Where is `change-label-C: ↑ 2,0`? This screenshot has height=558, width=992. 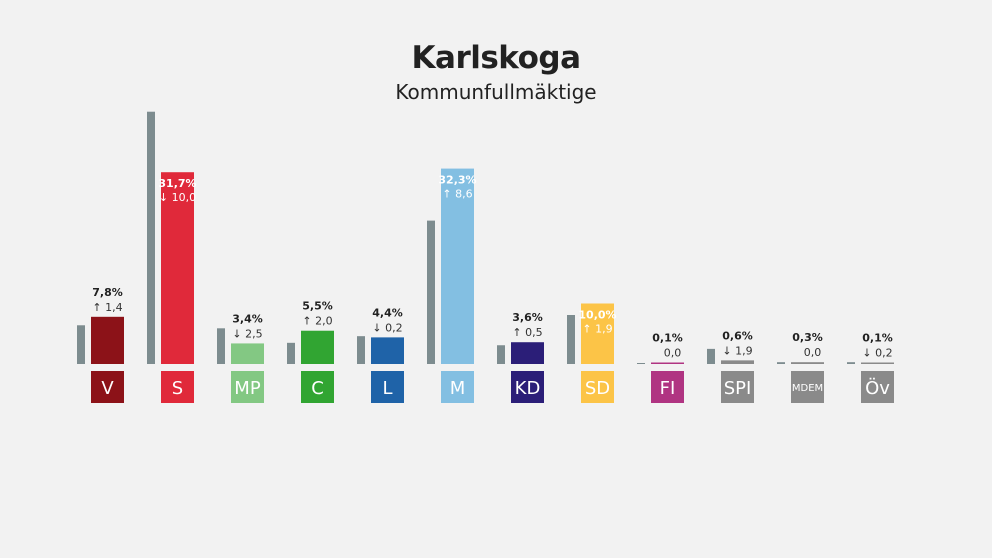 change-label-C: ↑ 2,0 is located at coordinates (317, 321).